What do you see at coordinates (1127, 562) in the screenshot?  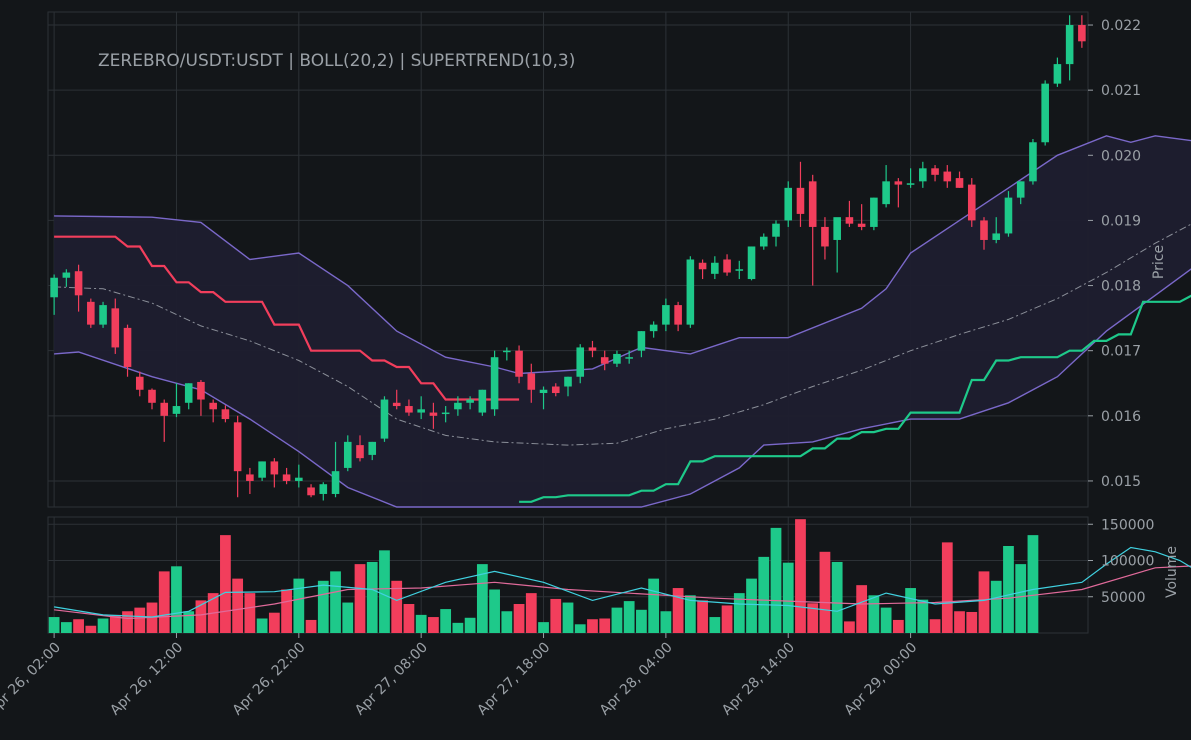 I see `volume-tick-label: 100000` at bounding box center [1127, 562].